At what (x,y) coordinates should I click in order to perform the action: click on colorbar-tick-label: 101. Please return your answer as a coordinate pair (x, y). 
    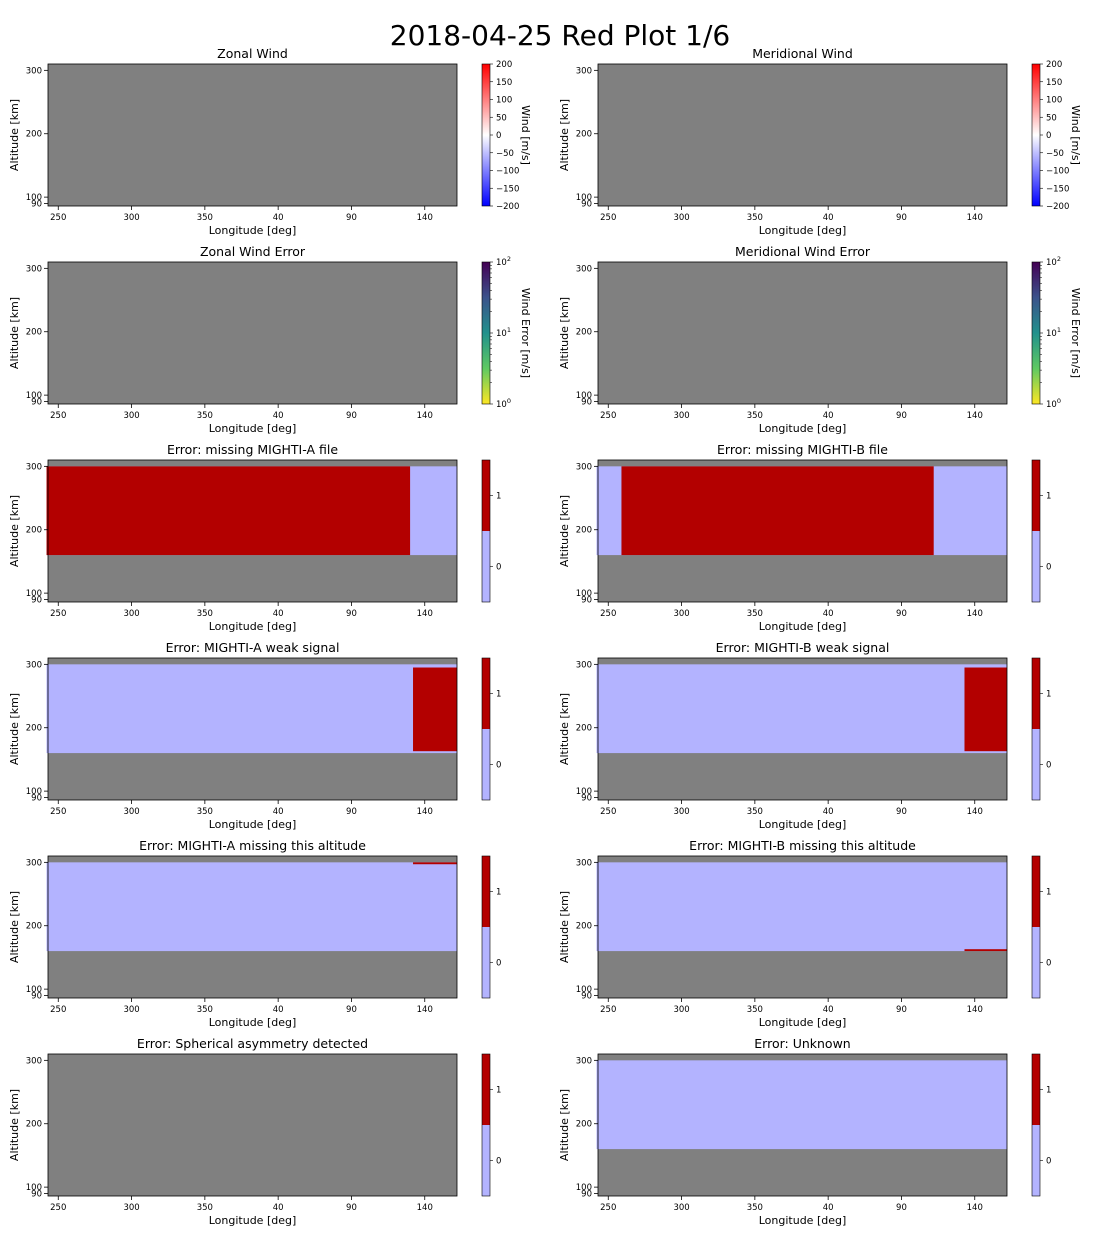
    Looking at the image, I should click on (503, 332).